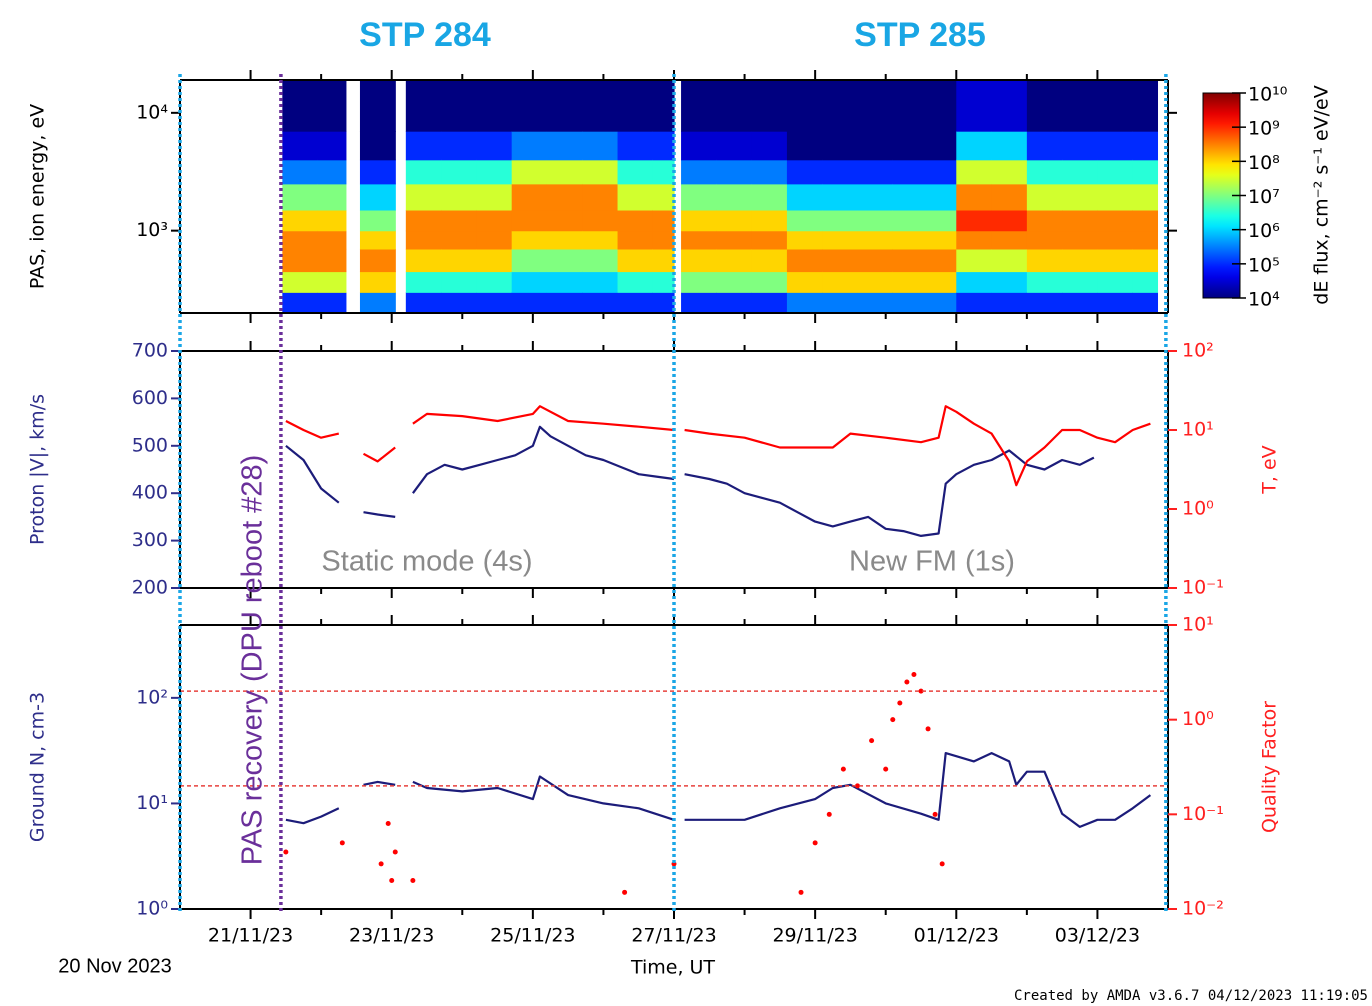 This screenshot has width=1372, height=1006. What do you see at coordinates (532, 936) in the screenshot?
I see `x-tick-label: 25/11/23` at bounding box center [532, 936].